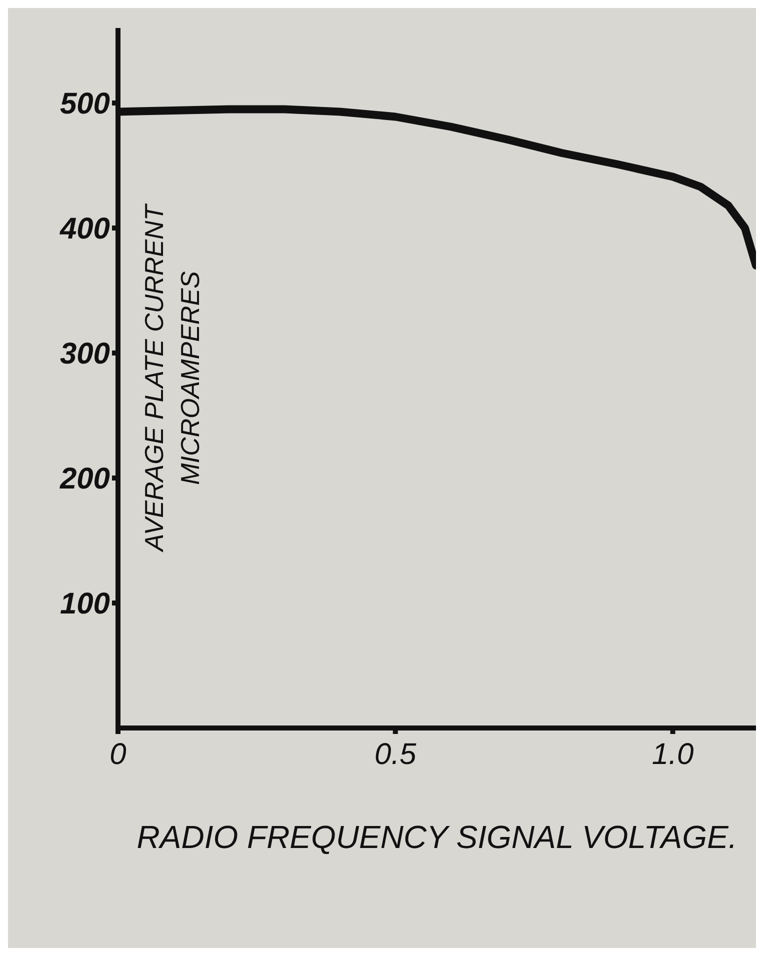  What do you see at coordinates (673, 754) in the screenshot?
I see `x-tick-label: 1.0` at bounding box center [673, 754].